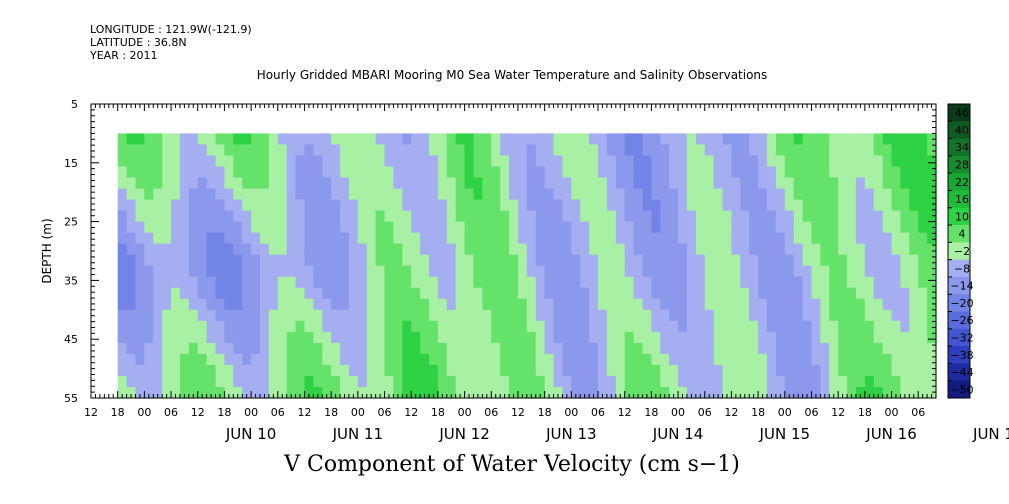 This screenshot has height=504, width=1009. What do you see at coordinates (962, 113) in the screenshot?
I see `colorbar-label: 46` at bounding box center [962, 113].